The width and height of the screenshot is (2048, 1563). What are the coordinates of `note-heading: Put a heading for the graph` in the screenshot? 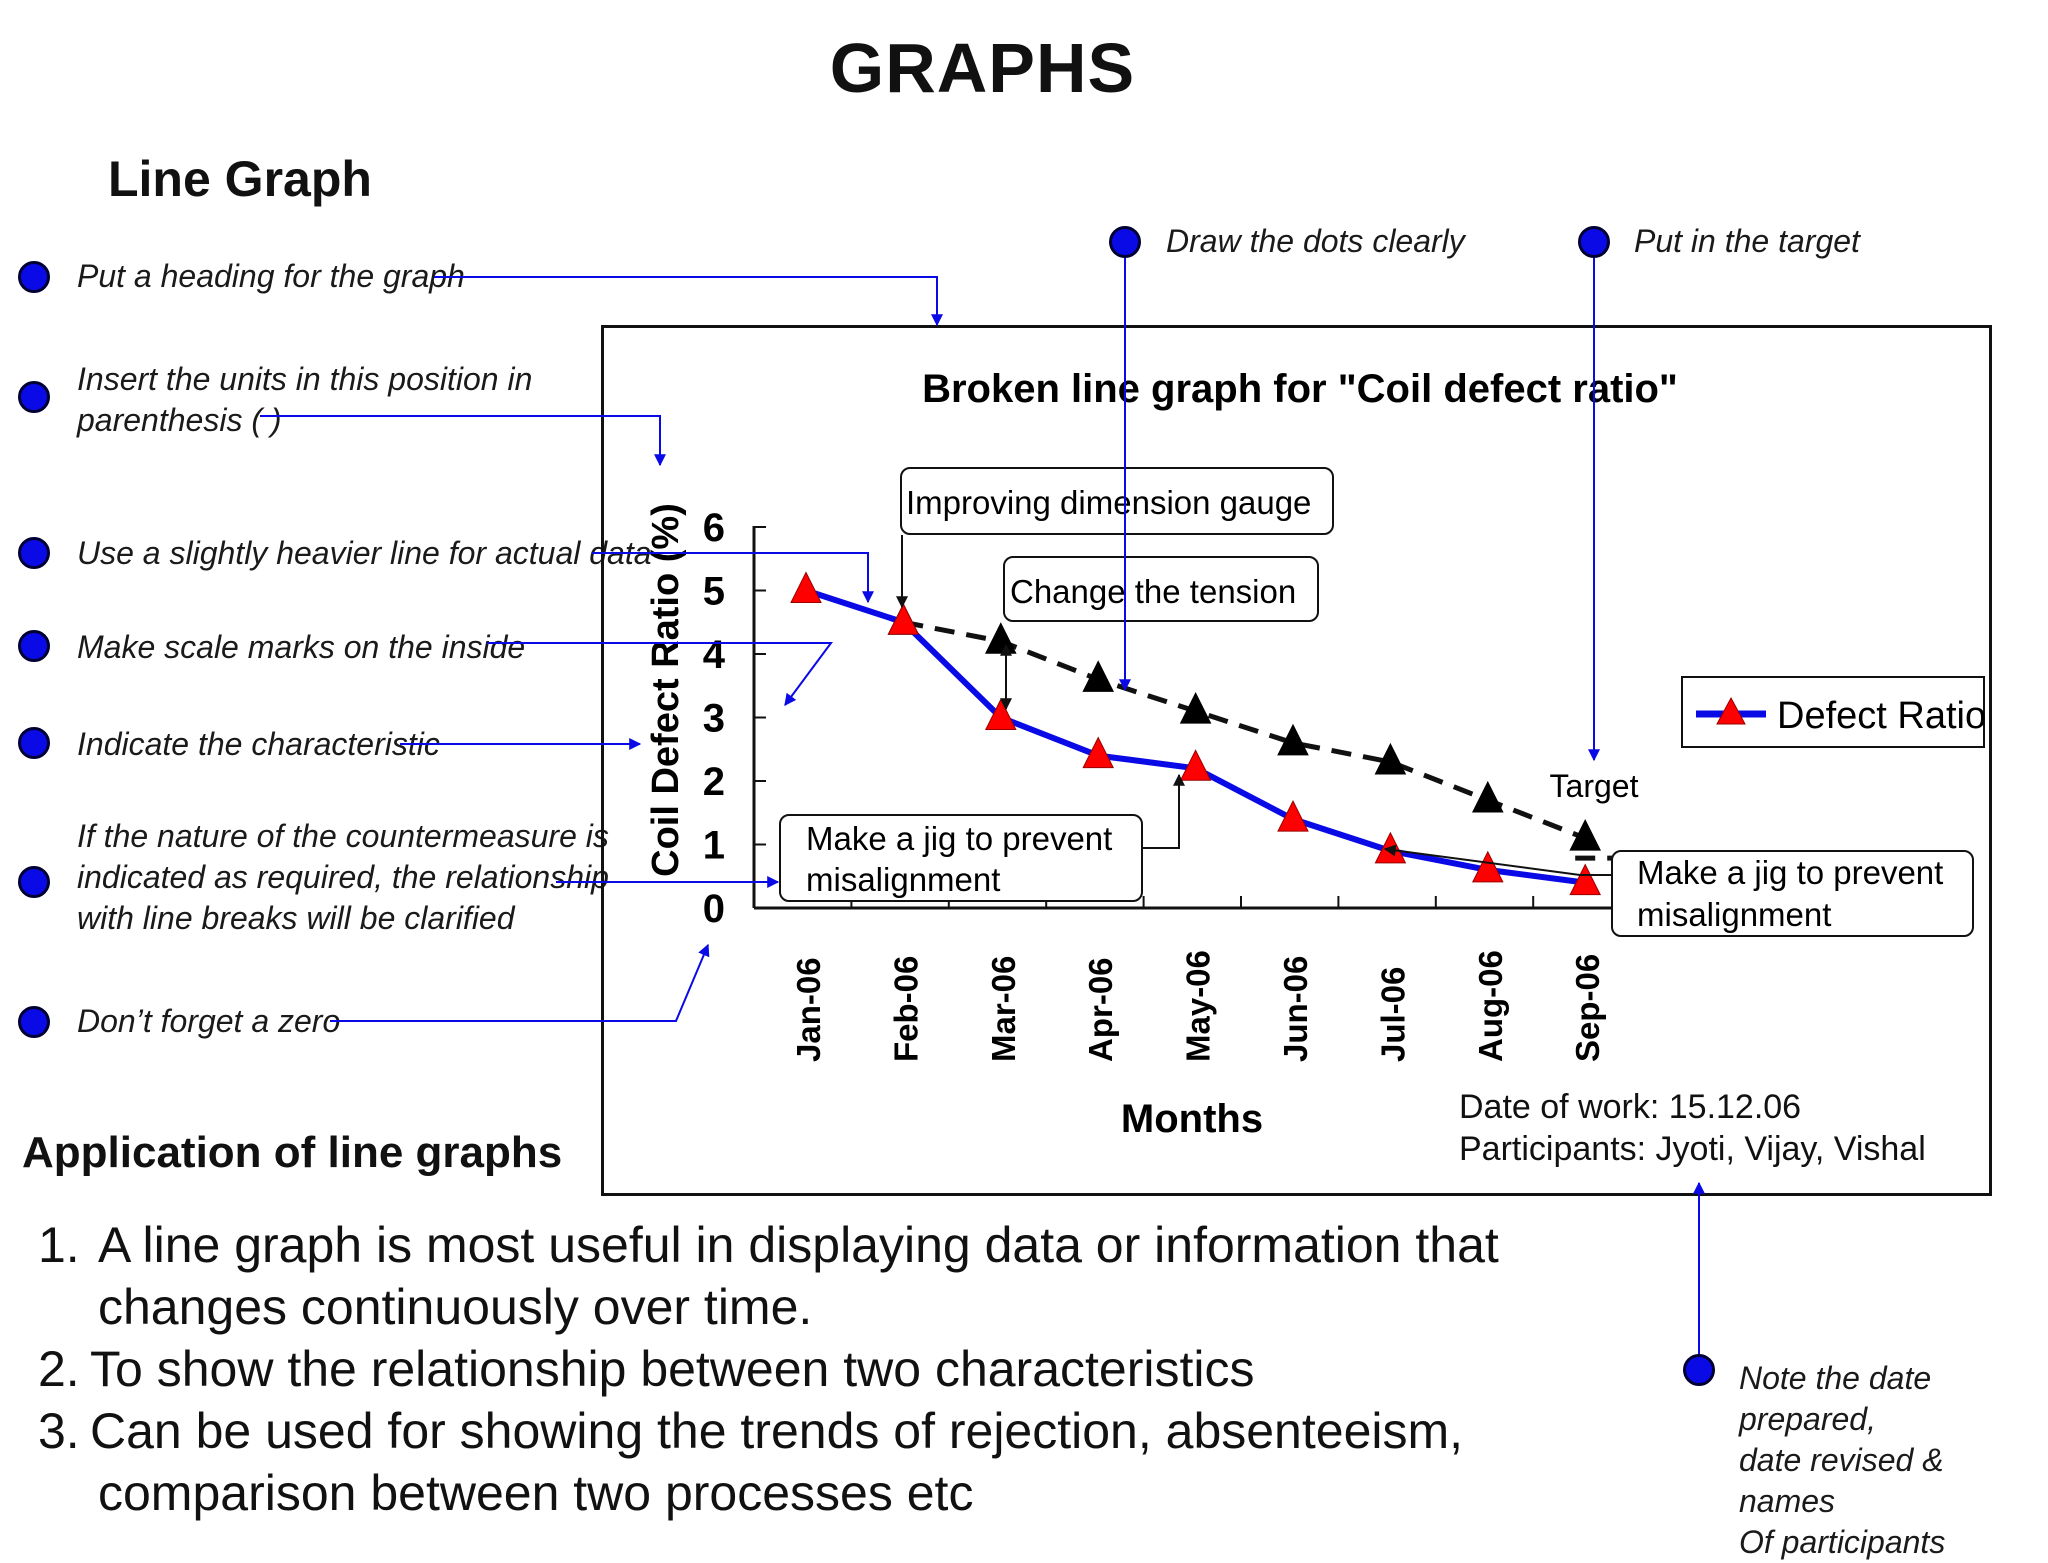 It's located at (271, 276).